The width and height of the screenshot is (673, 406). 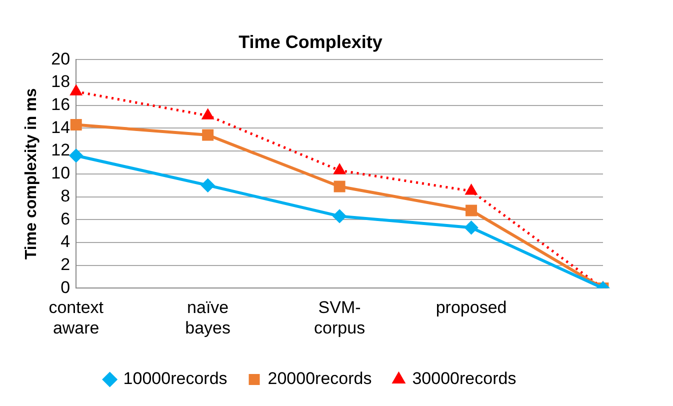 I want to click on y-tick-label: 20, so click(x=60, y=58).